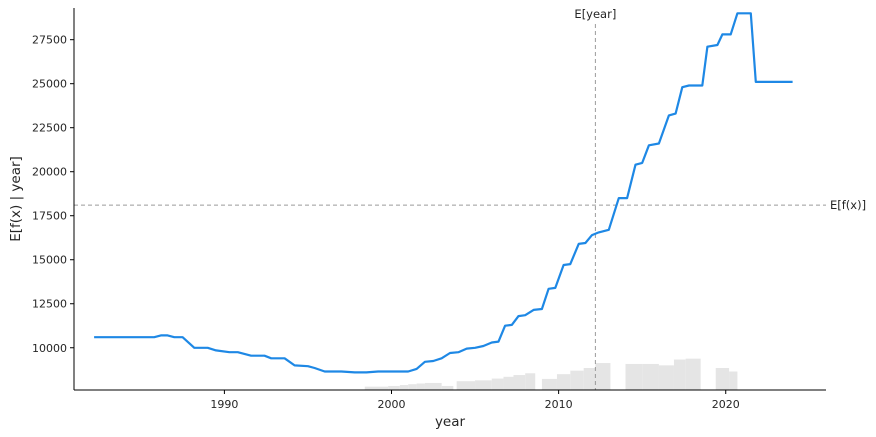 This screenshot has width=876, height=437. I want to click on y-ticks: 10000 12500 15000 17500 20000 22500 25000 27500, so click(53, 194).